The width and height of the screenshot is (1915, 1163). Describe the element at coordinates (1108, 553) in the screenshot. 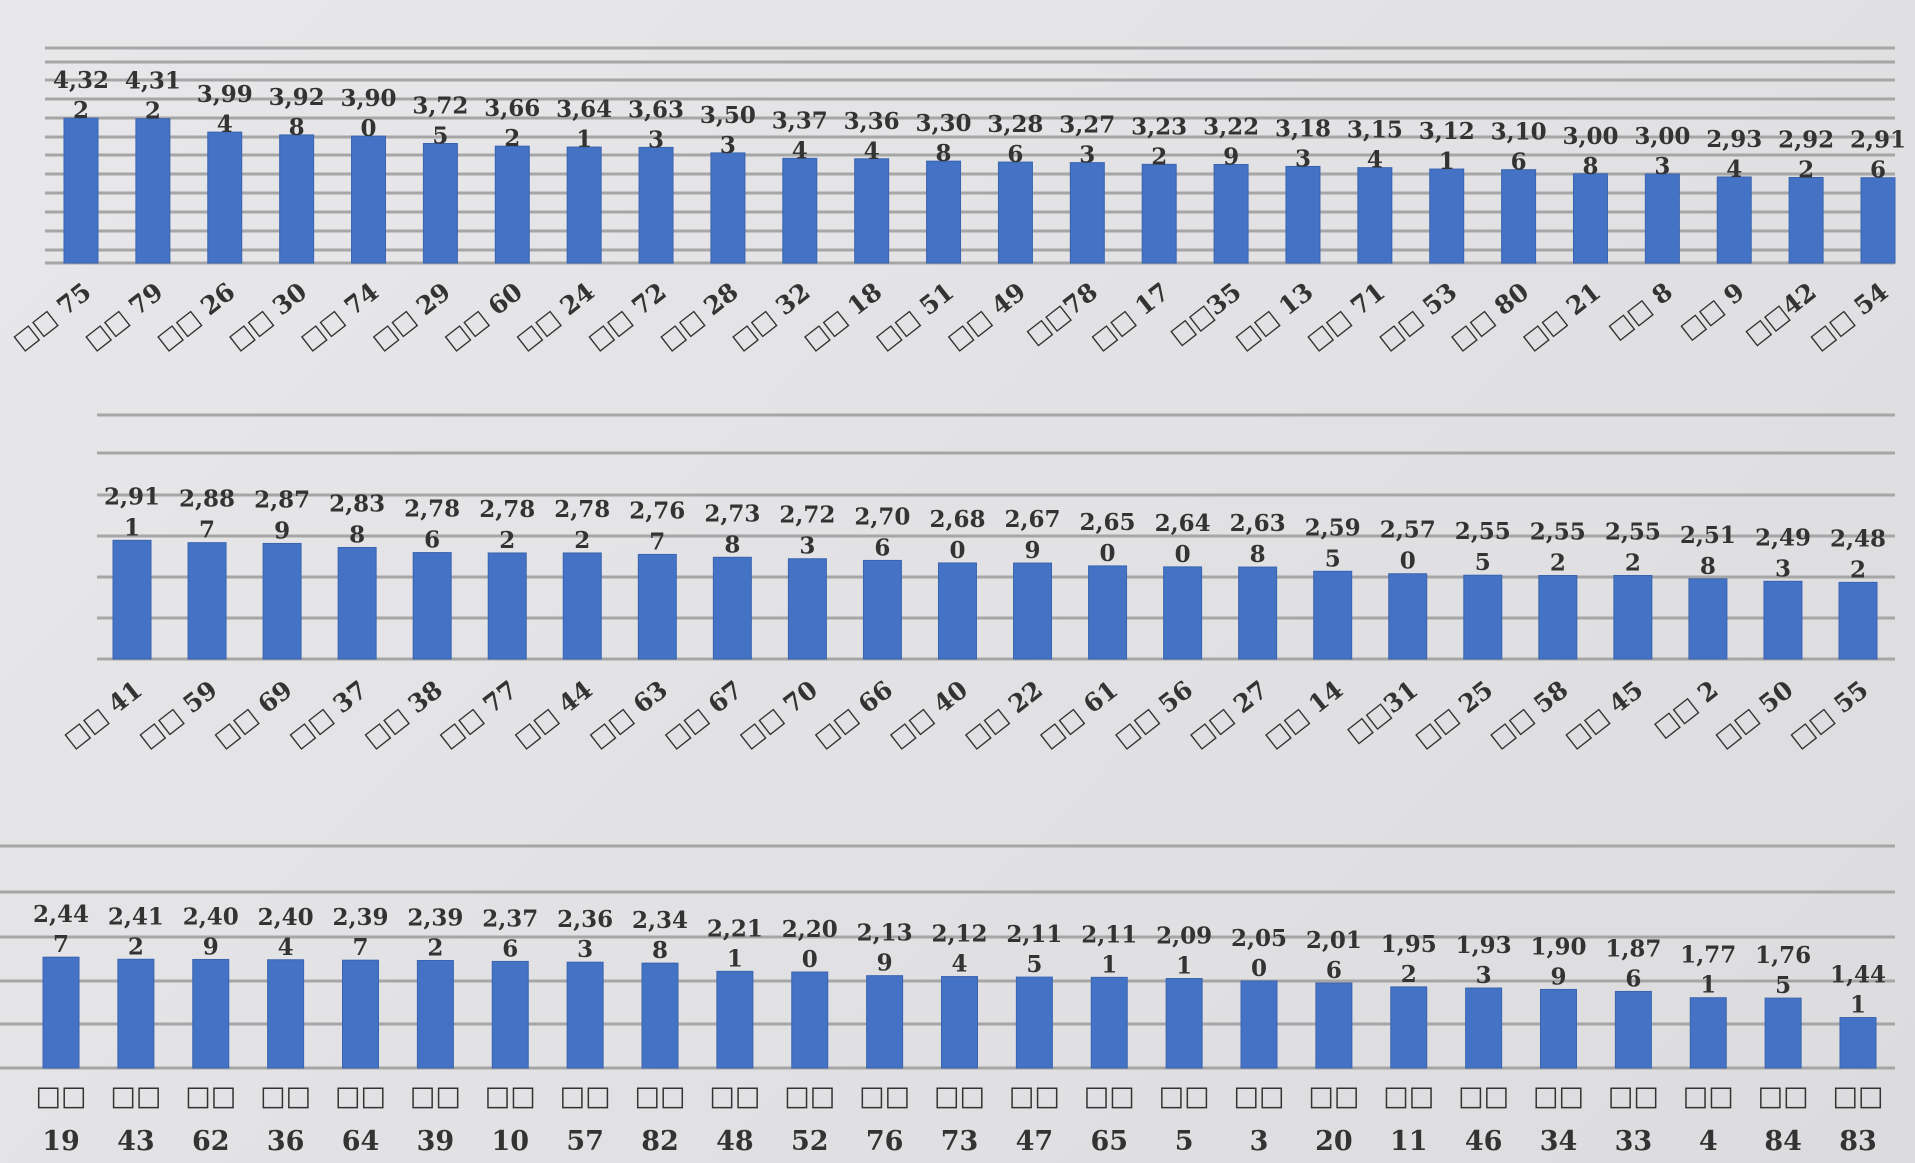

I see `data-label-continued: 0` at that location.